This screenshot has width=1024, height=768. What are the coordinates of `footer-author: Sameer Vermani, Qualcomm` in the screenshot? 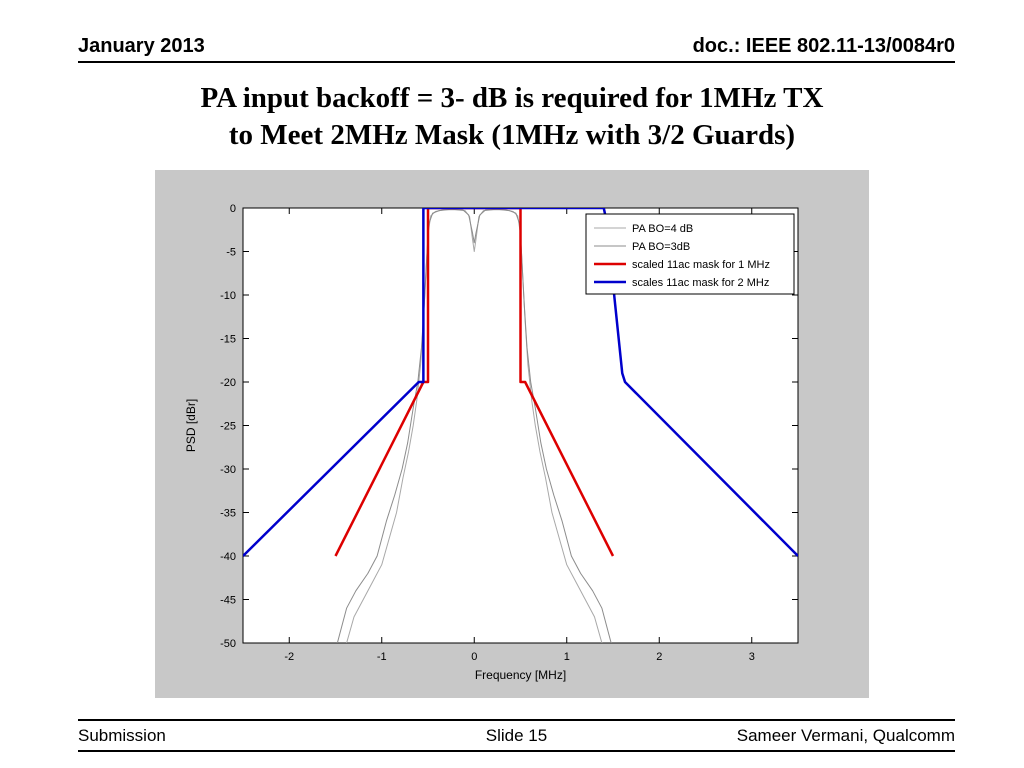 It's located at (845, 735).